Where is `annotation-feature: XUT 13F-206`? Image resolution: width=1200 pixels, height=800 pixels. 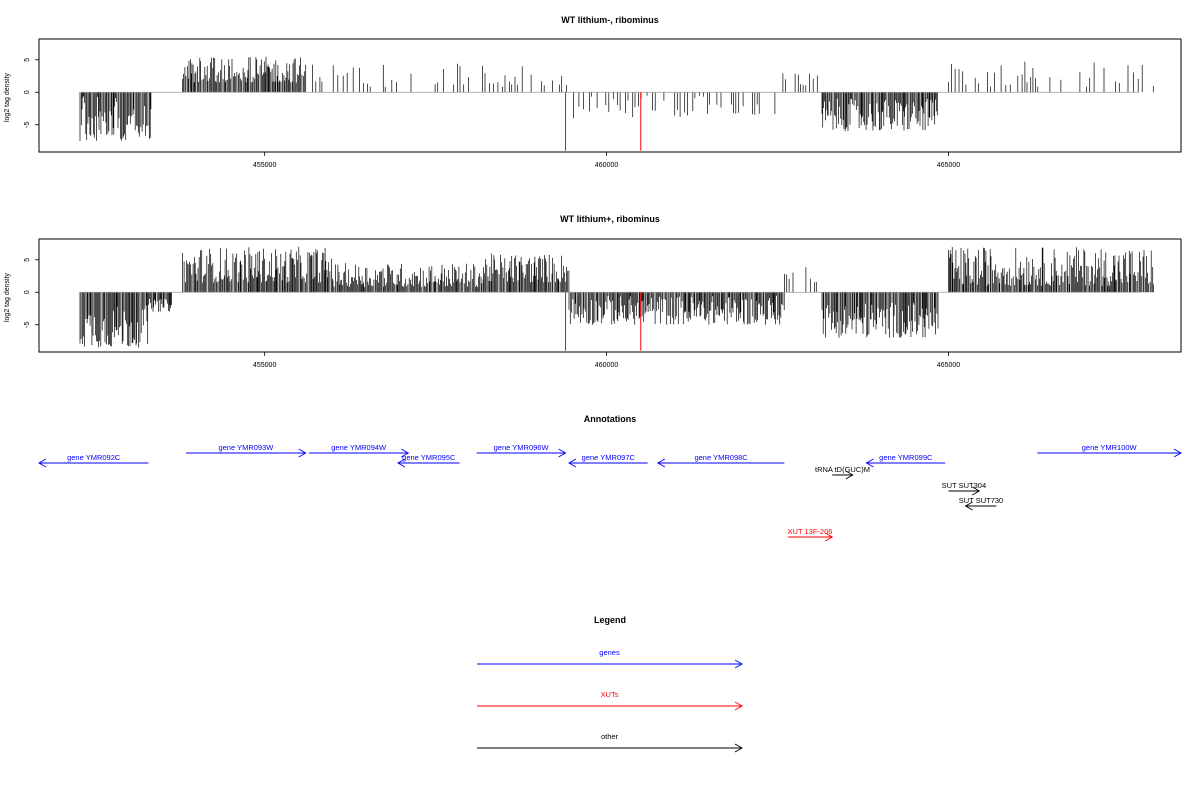
annotation-feature: XUT 13F-206 is located at coordinates (811, 534).